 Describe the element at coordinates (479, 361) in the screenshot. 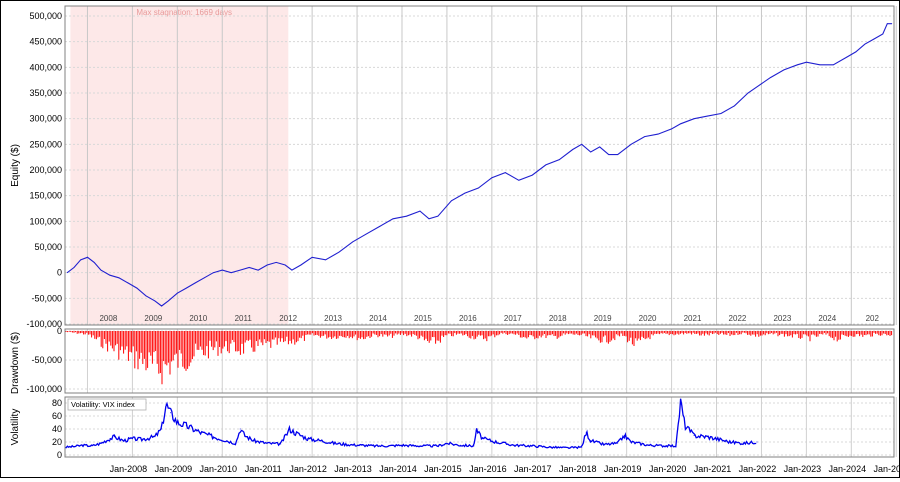

I see `drawdown-plot-border` at that location.